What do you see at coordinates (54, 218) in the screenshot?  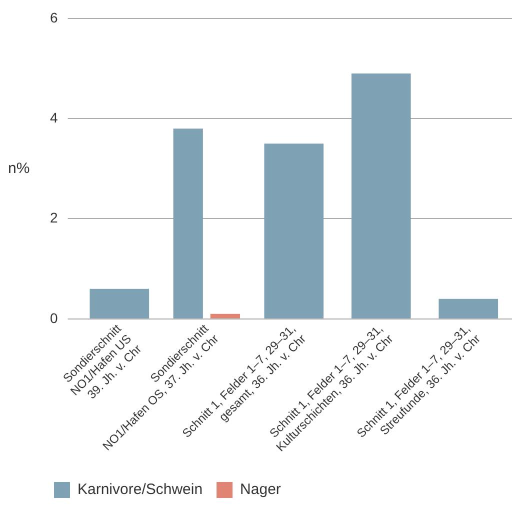 I see `y-tick-label: 2` at bounding box center [54, 218].